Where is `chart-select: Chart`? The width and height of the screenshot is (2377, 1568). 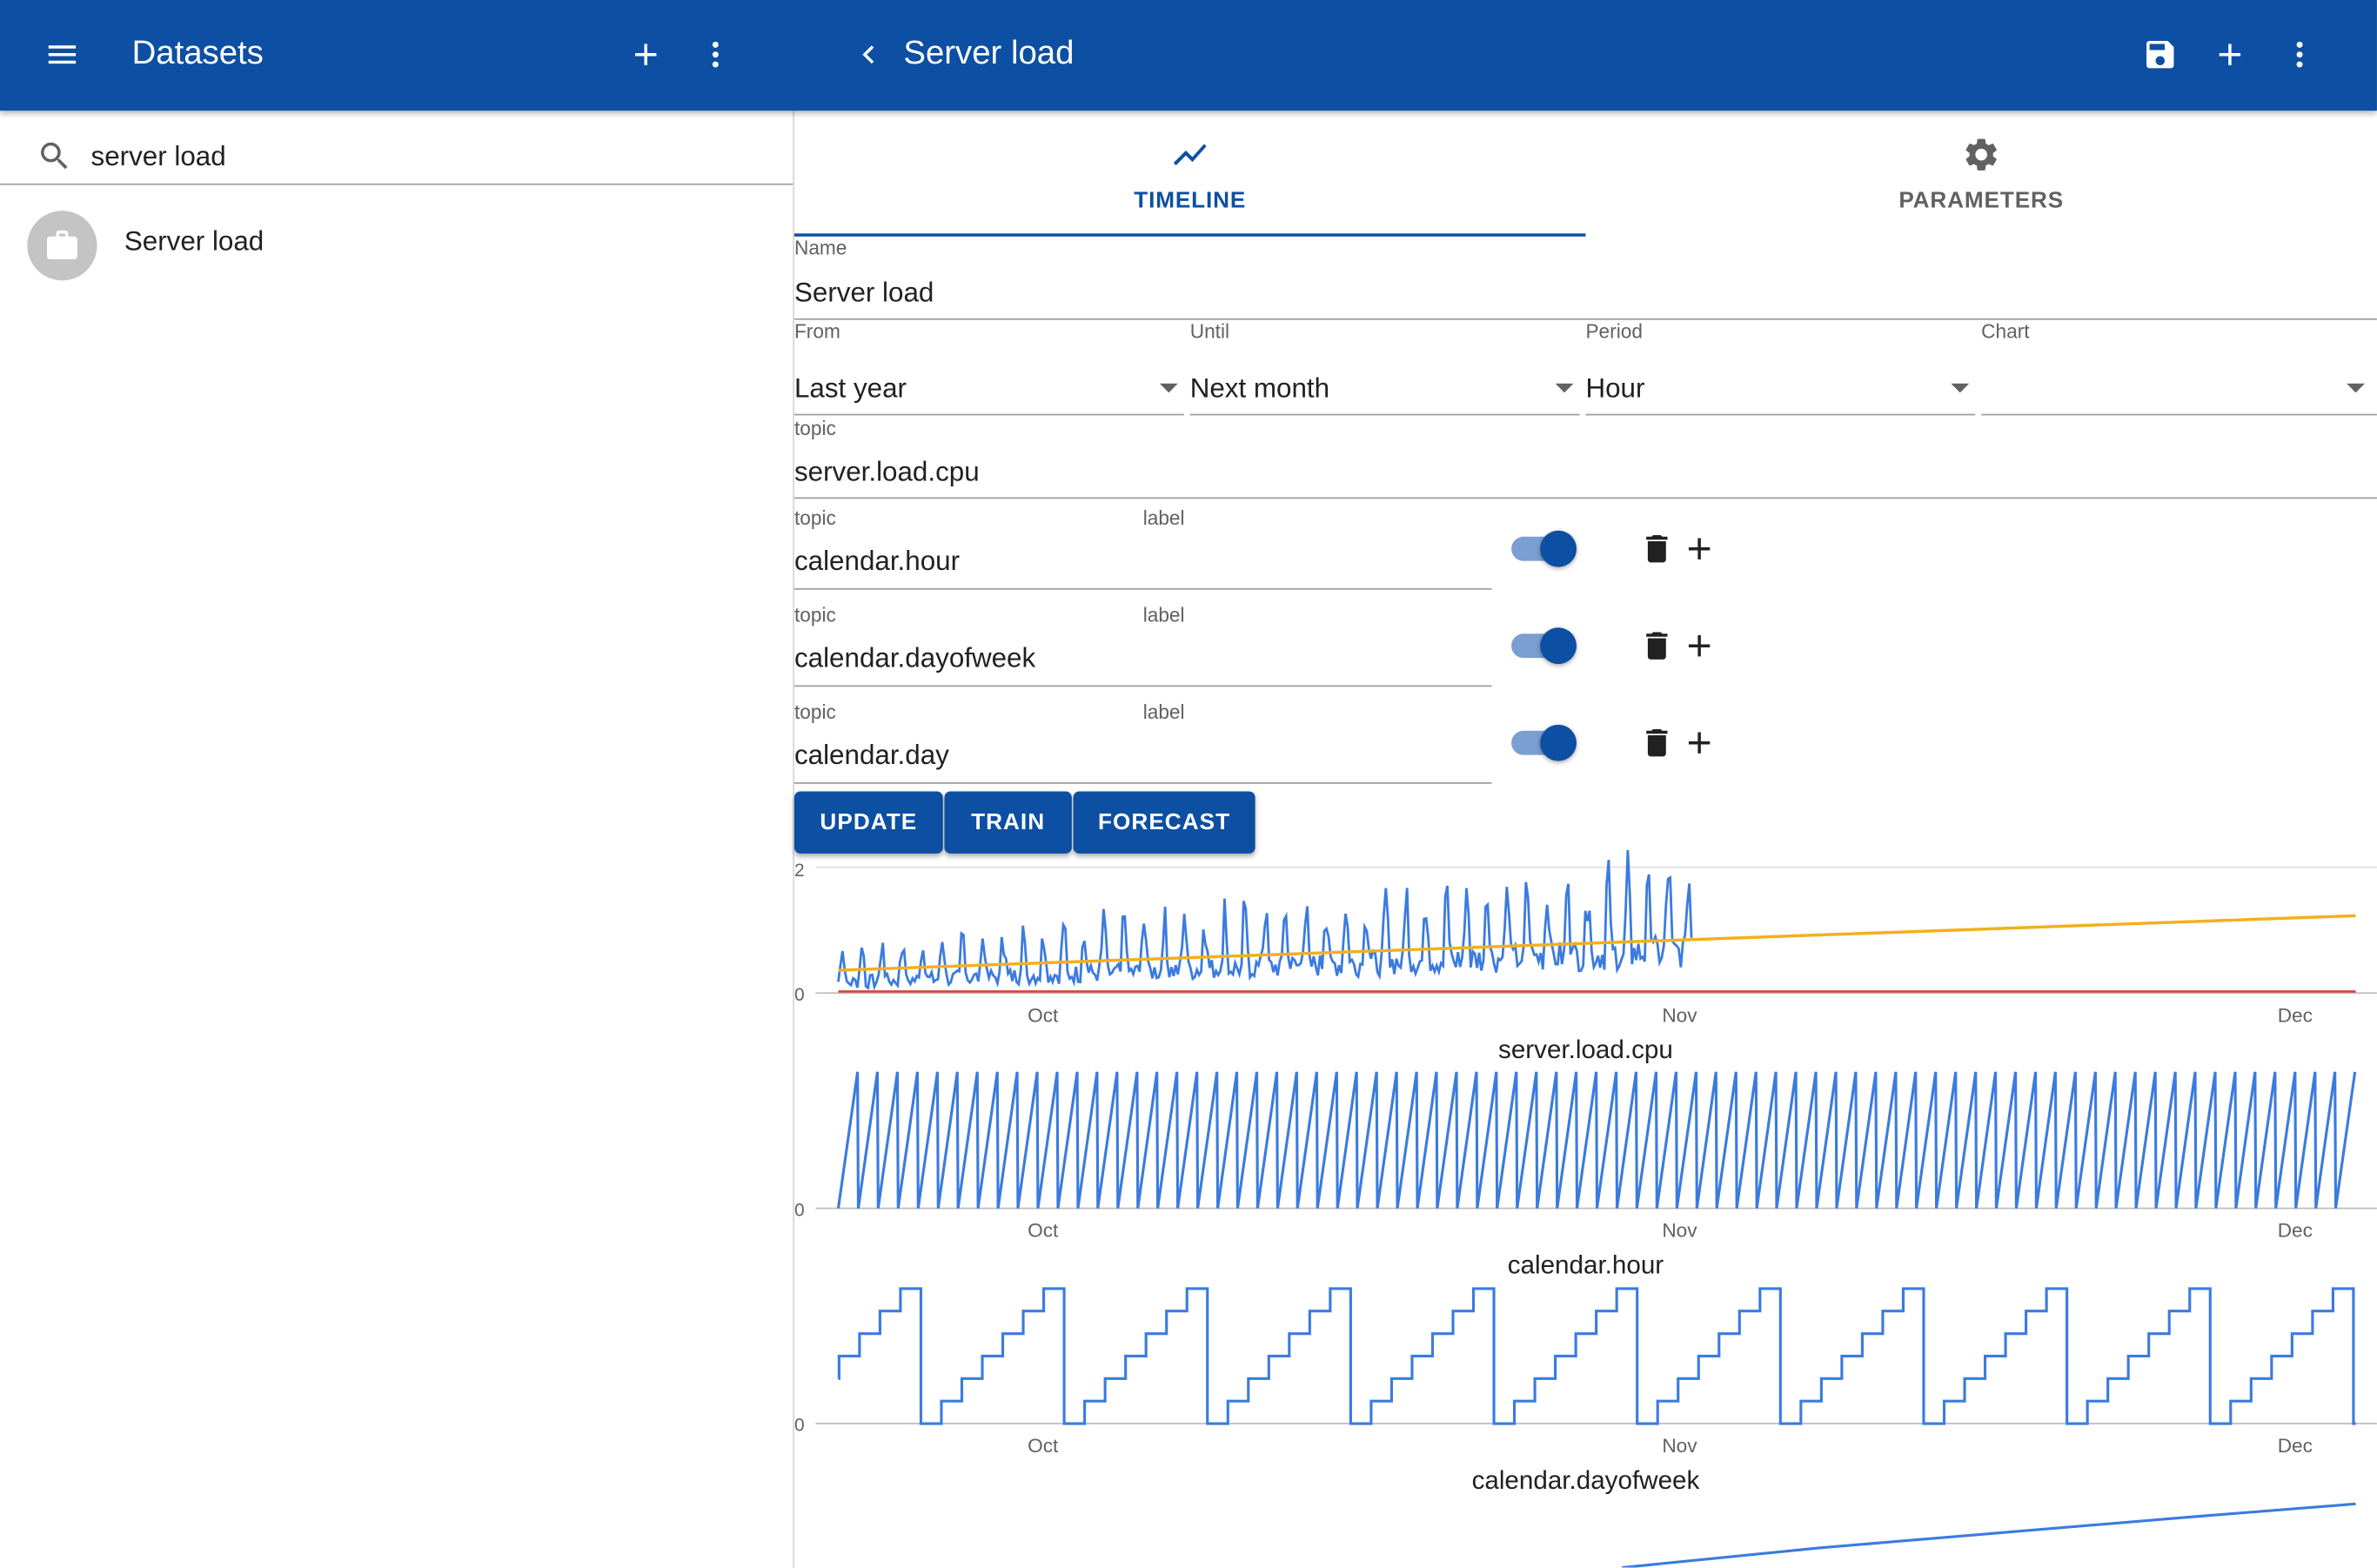
chart-select: Chart is located at coordinates (2179, 368).